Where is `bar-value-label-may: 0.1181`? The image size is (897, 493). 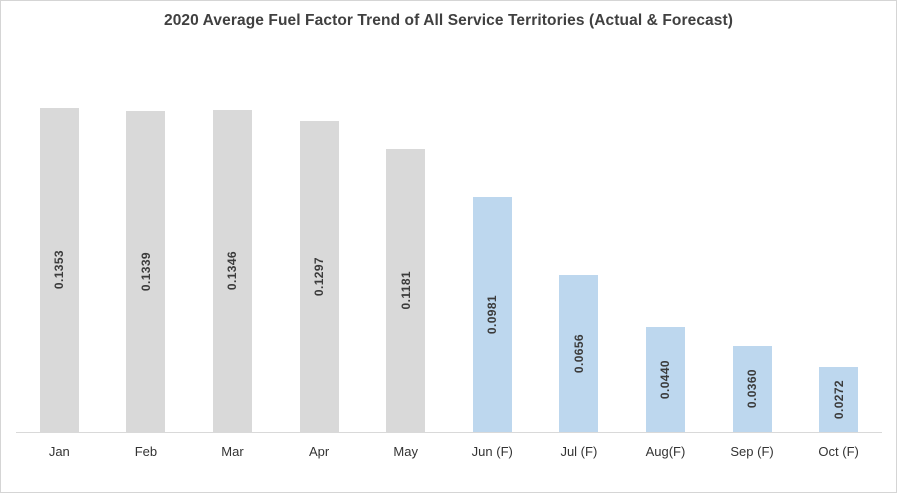
bar-value-label-may: 0.1181 is located at coordinates (405, 290).